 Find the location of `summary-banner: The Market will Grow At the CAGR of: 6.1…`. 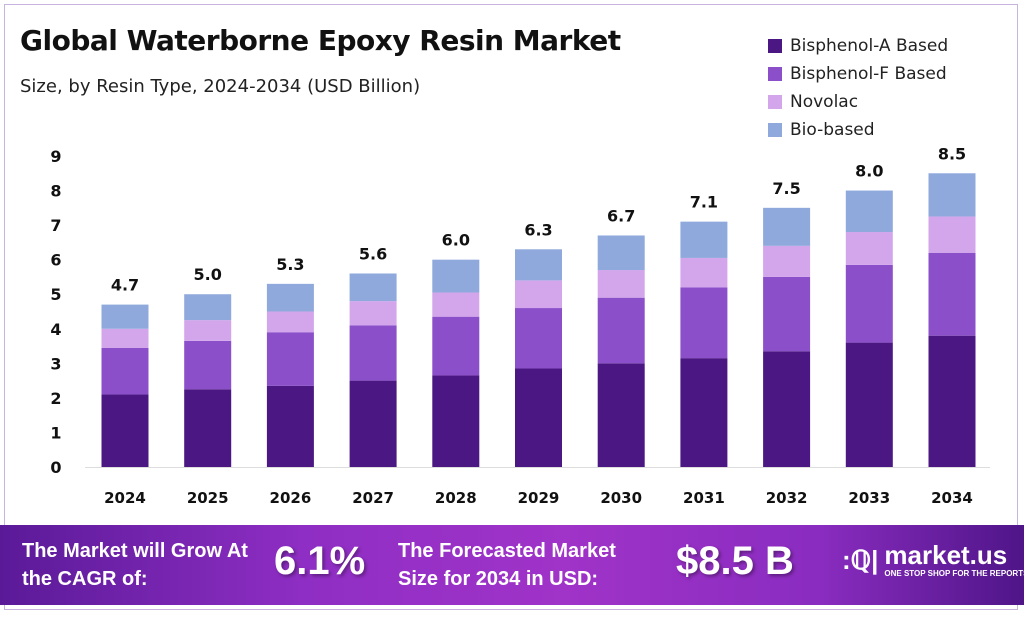

summary-banner: The Market will Grow At the CAGR of: 6.1… is located at coordinates (512, 565).